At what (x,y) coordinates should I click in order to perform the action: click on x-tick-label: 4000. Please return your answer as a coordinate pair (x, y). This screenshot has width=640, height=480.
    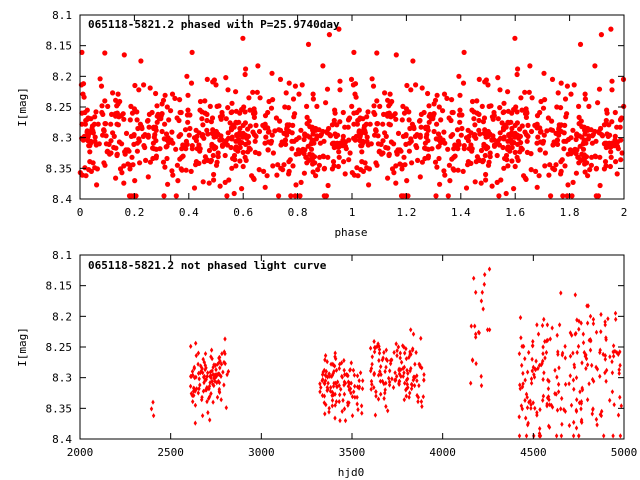
    Looking at the image, I should click on (442, 452).